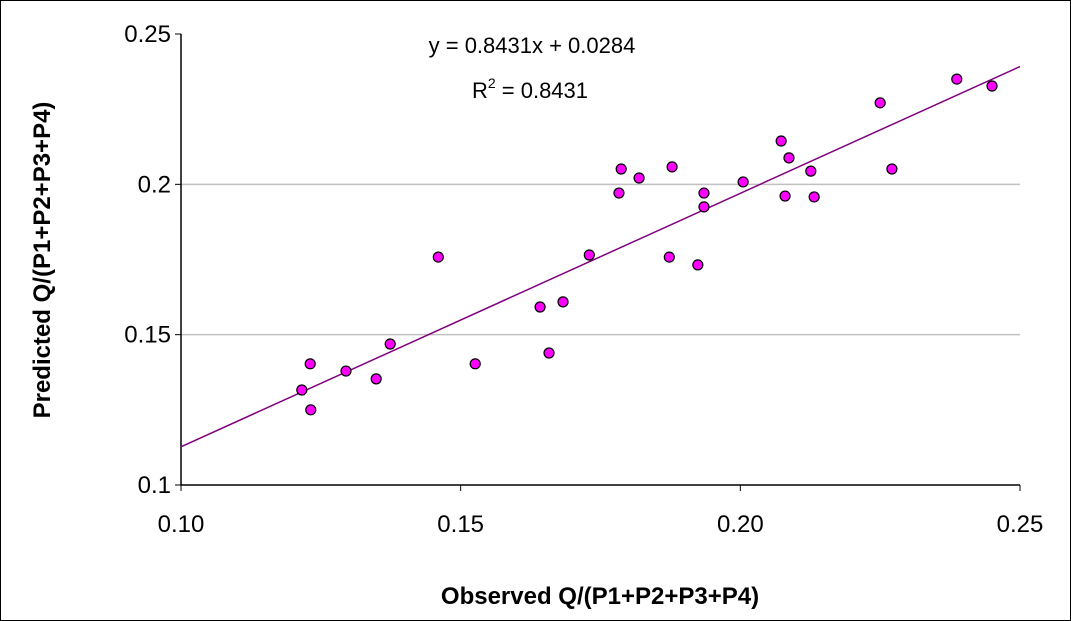 This screenshot has height=621, width=1071. What do you see at coordinates (147, 34) in the screenshot?
I see `y-tick-label: 0.25` at bounding box center [147, 34].